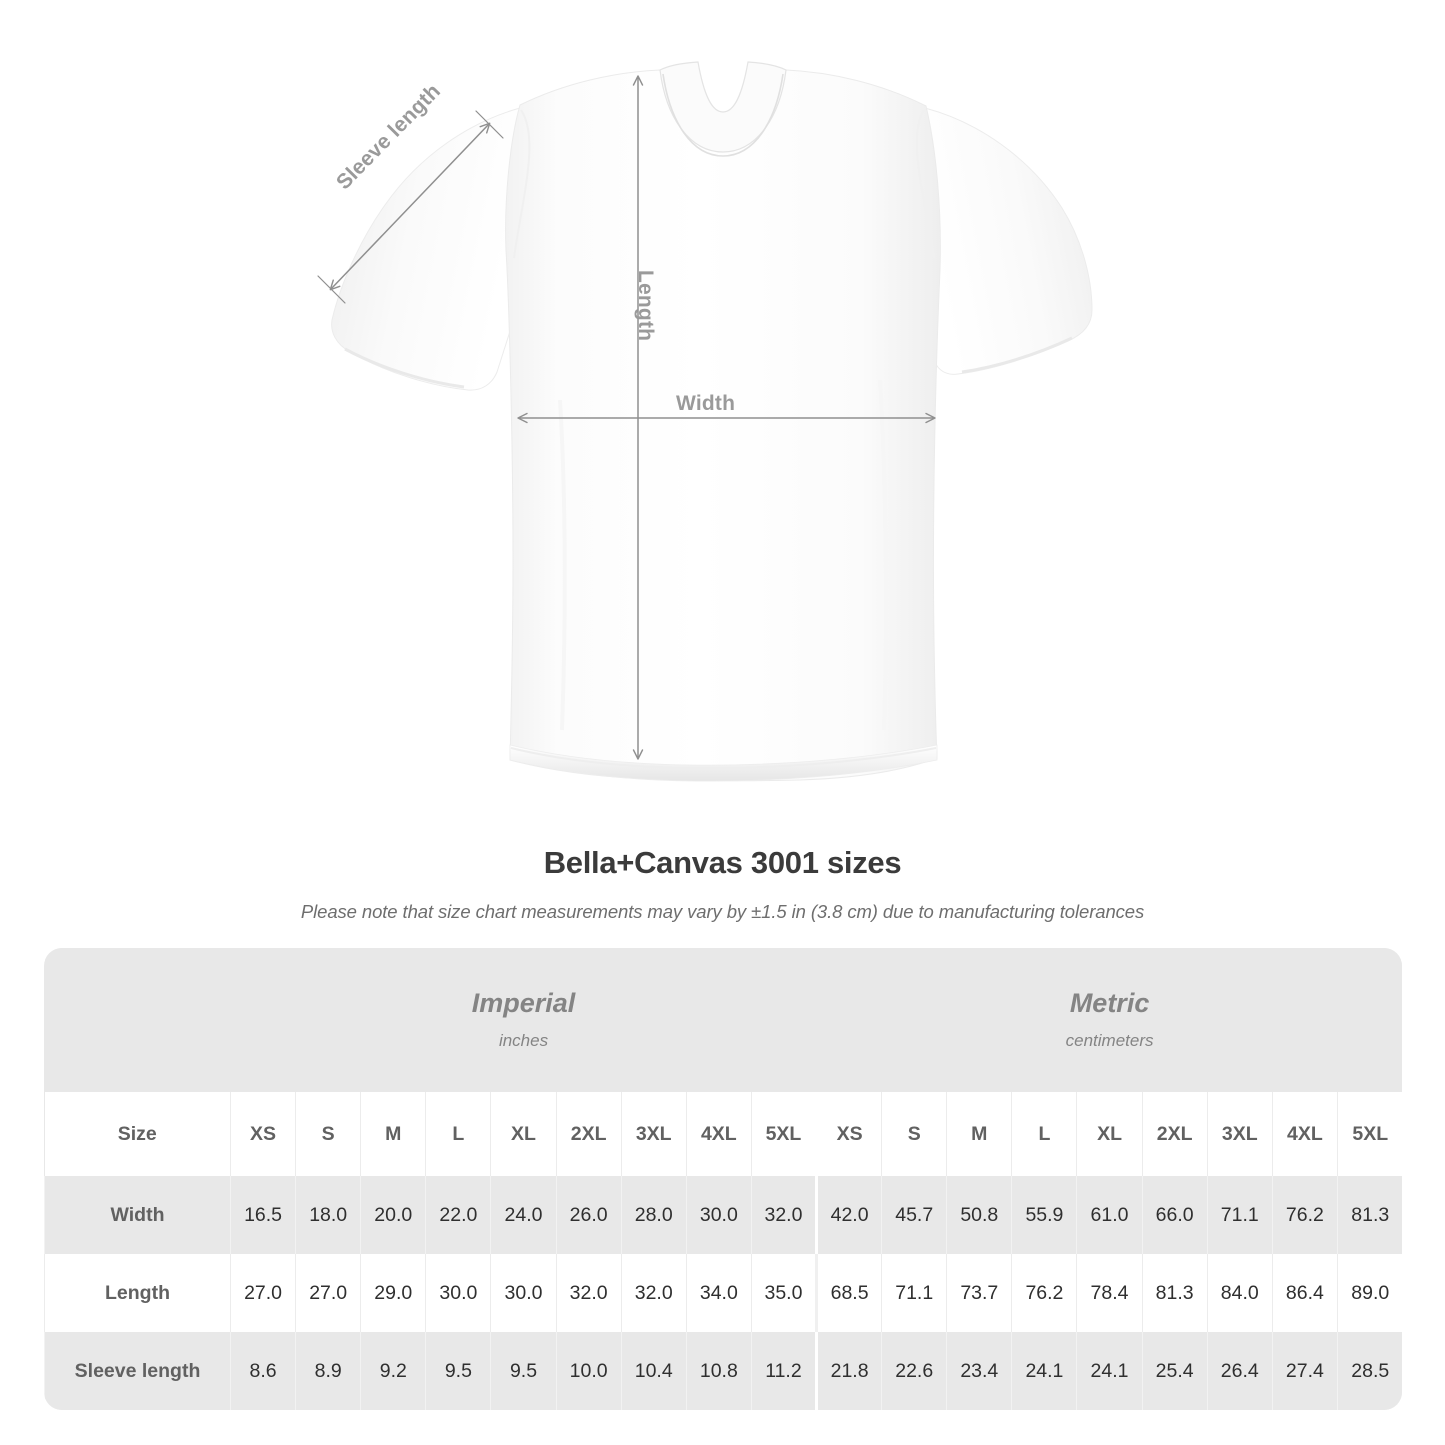 This screenshot has height=1445, width=1445. Describe the element at coordinates (1369, 1134) in the screenshot. I see `column-header-metric-5xl: 5XL` at that location.